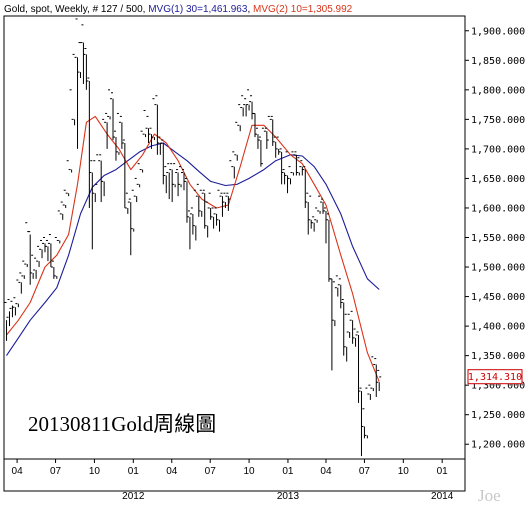 Image resolution: width=528 pixels, height=507 pixels. What do you see at coordinates (90, 9) in the screenshot?
I see `header-sep-2: ,` at bounding box center [90, 9].